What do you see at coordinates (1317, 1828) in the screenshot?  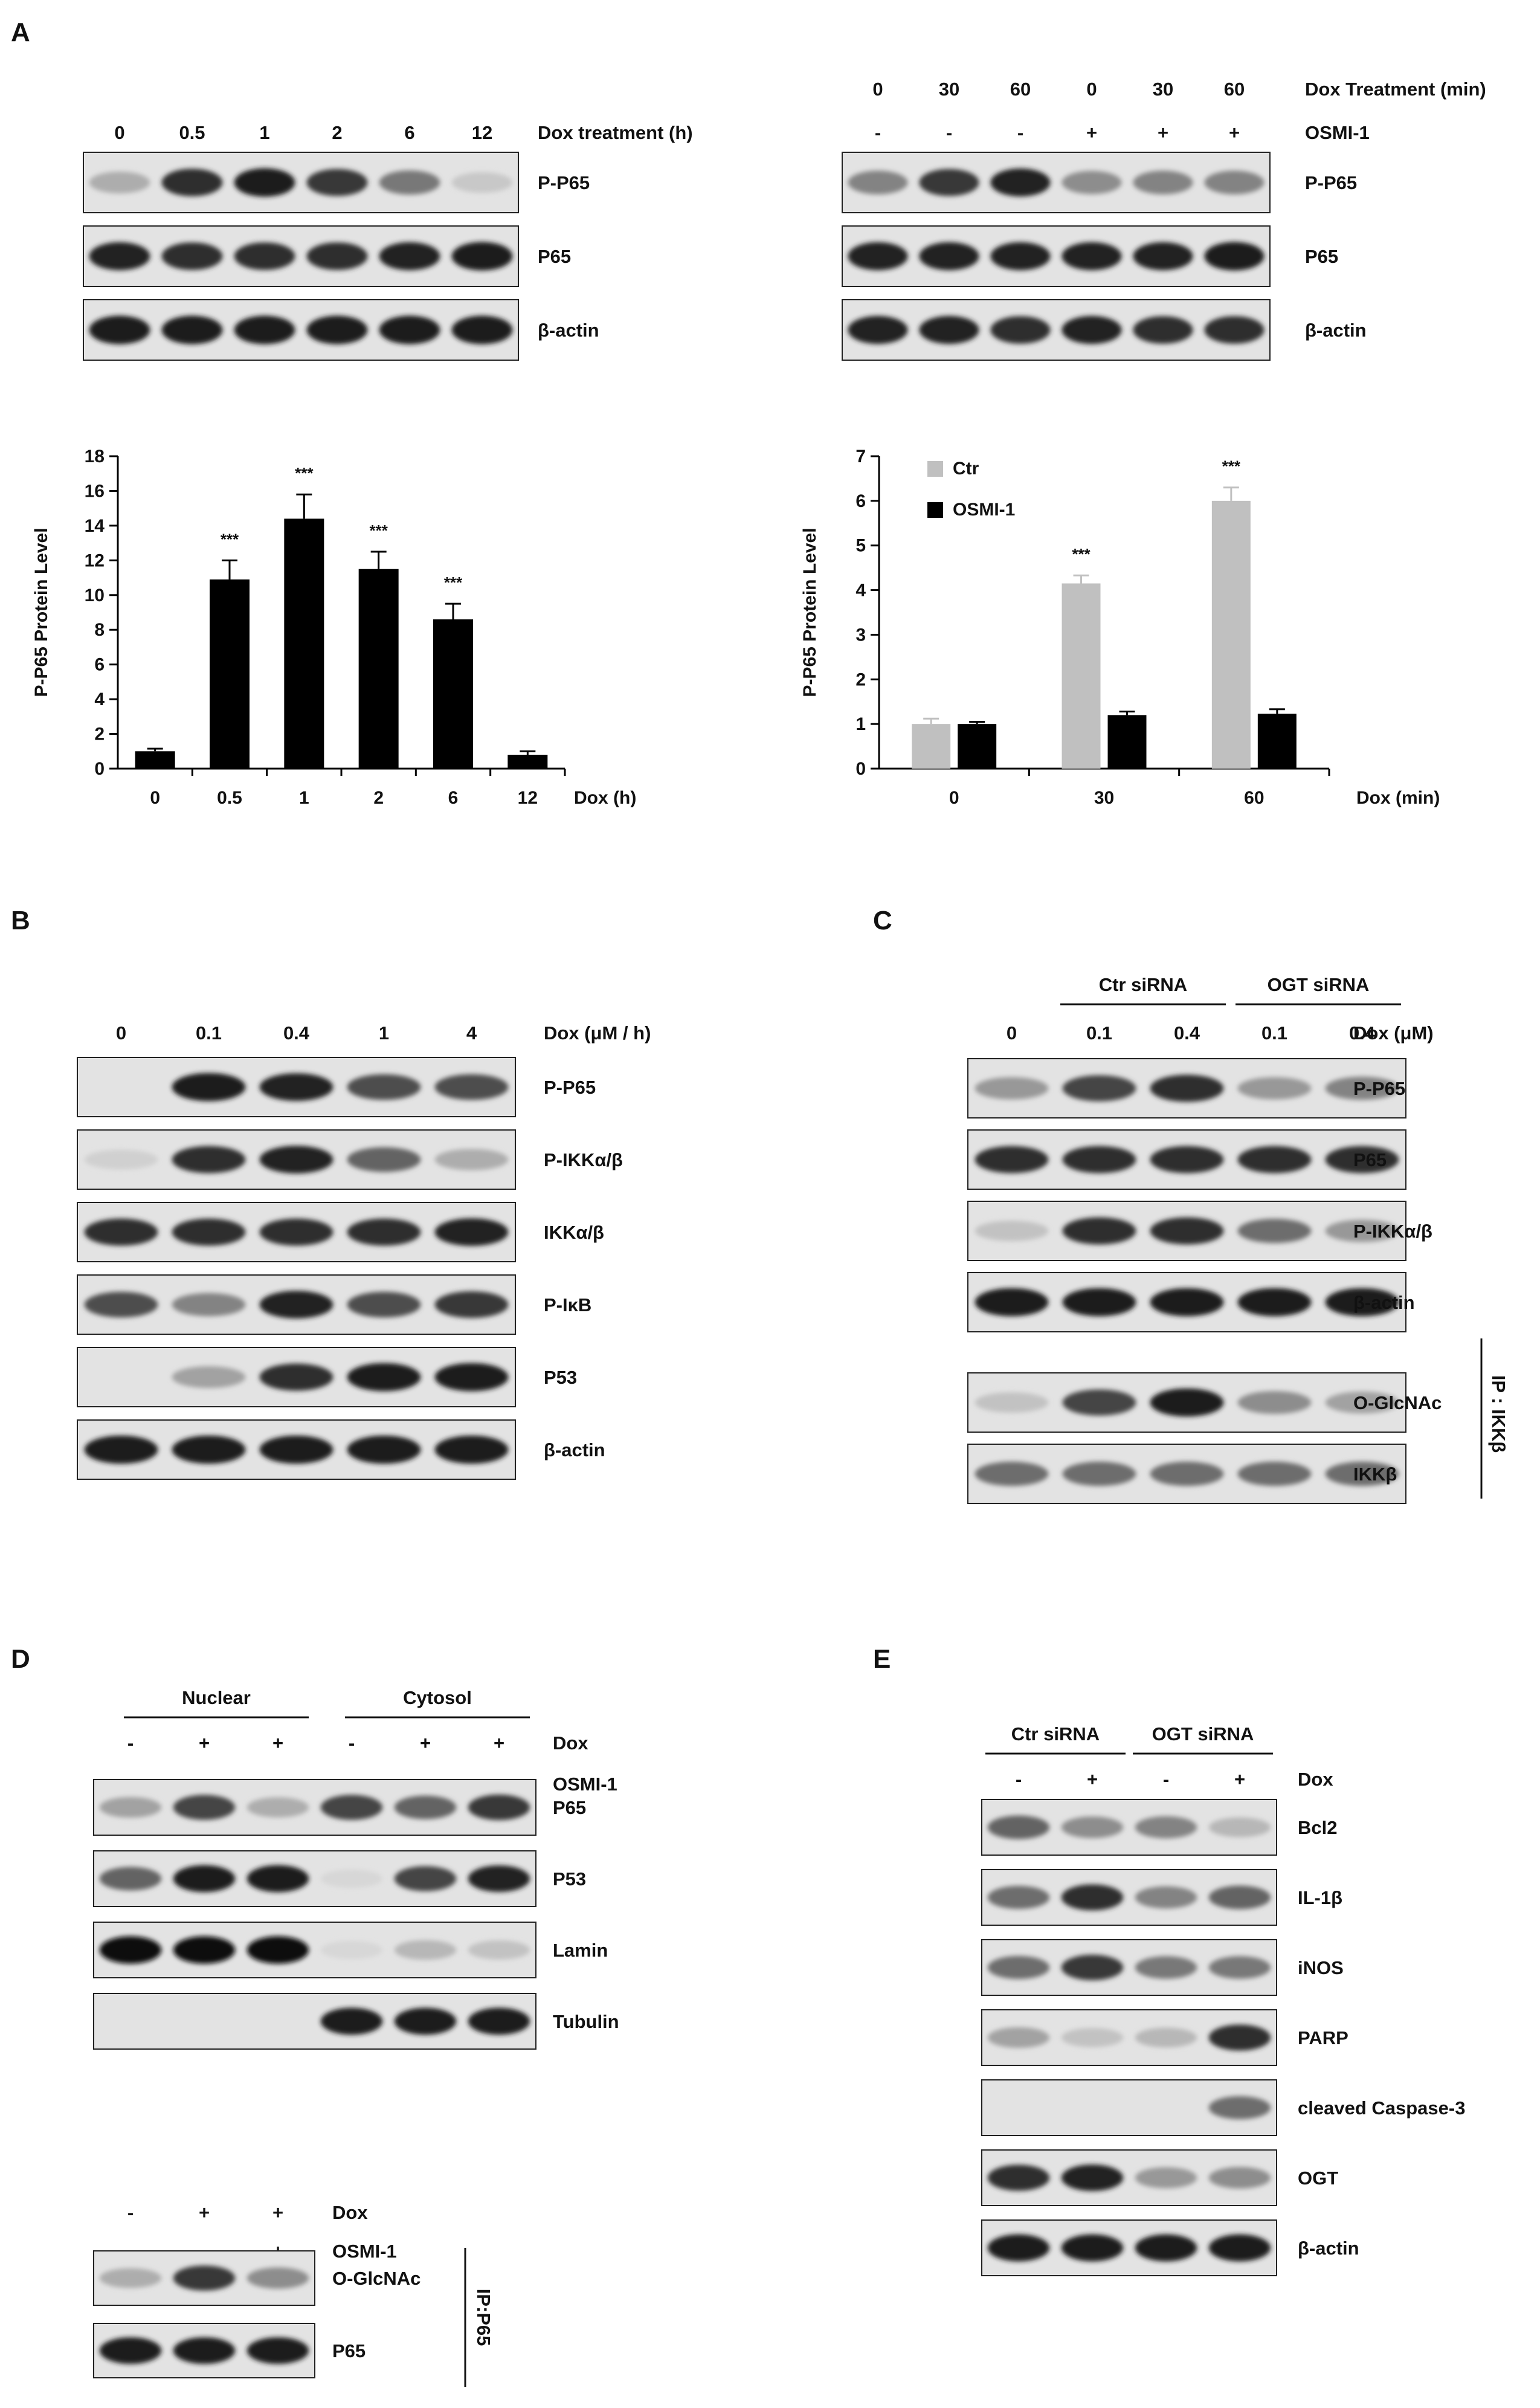 I see `band-label-bcl2: Bcl2` at bounding box center [1317, 1828].